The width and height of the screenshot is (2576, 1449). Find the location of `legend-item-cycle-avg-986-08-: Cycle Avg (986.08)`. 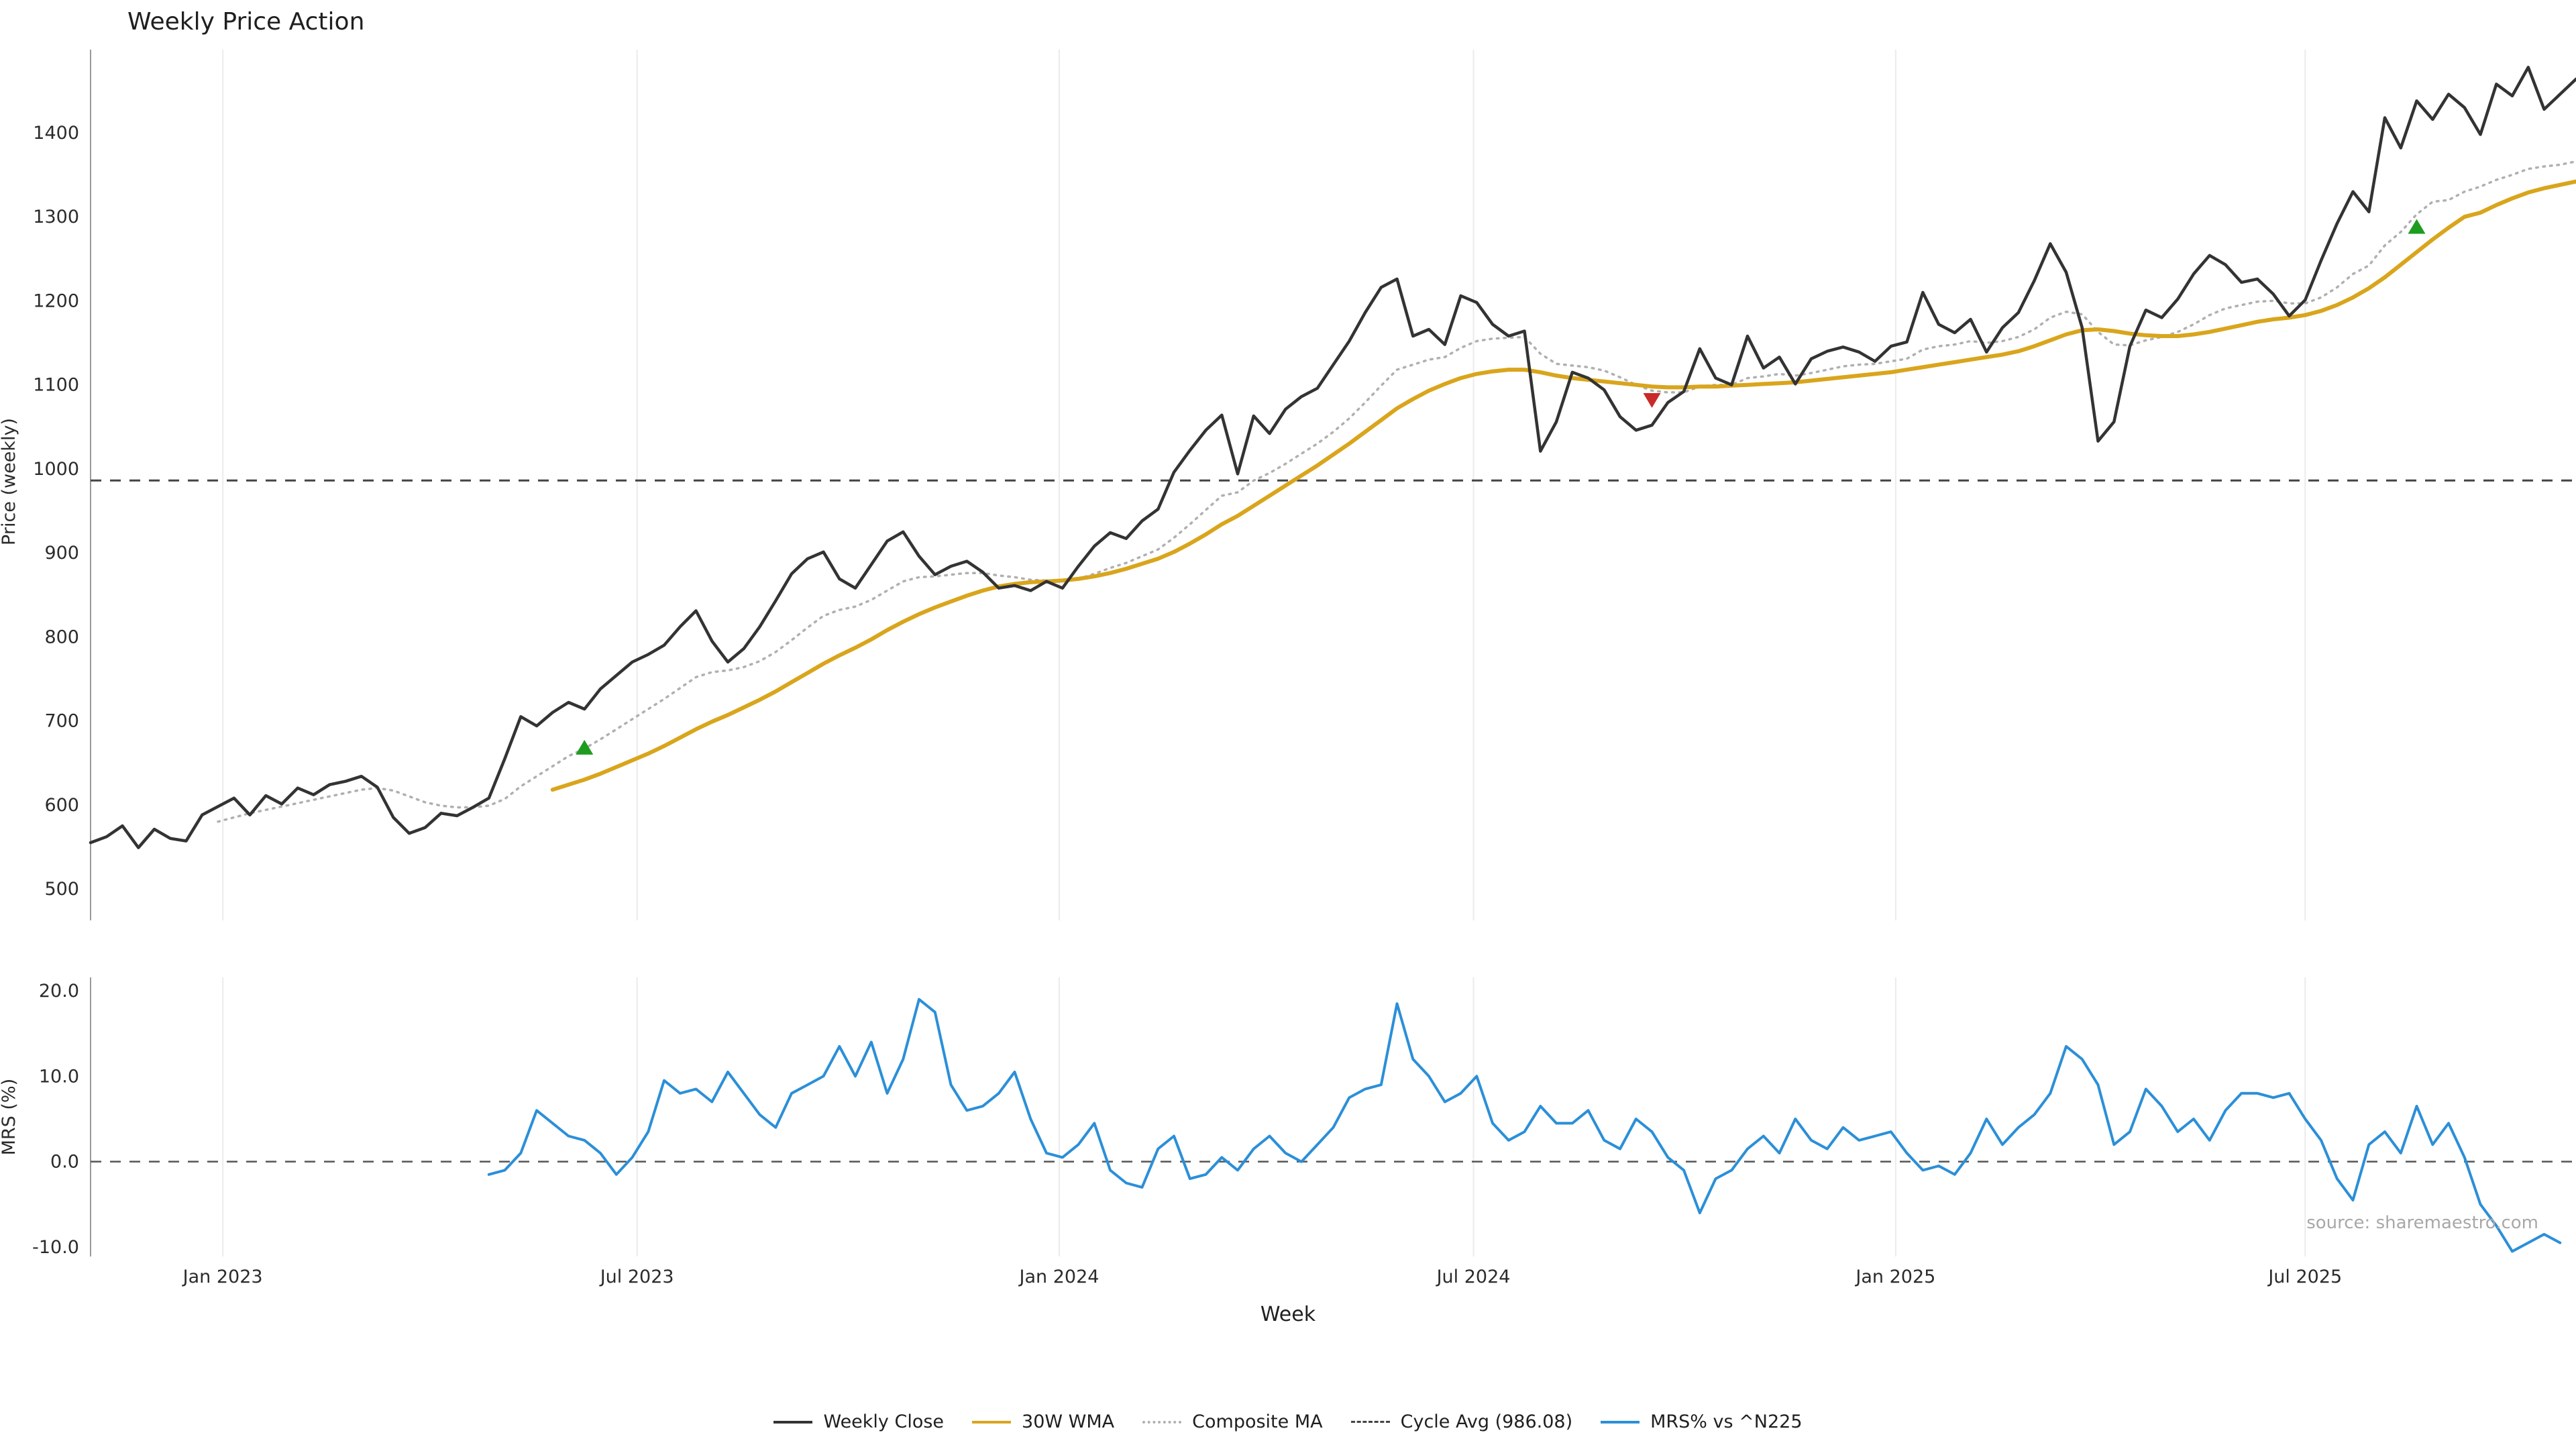

legend-item-cycle-avg-986-08-: Cycle Avg (986.08) is located at coordinates (1461, 1421).